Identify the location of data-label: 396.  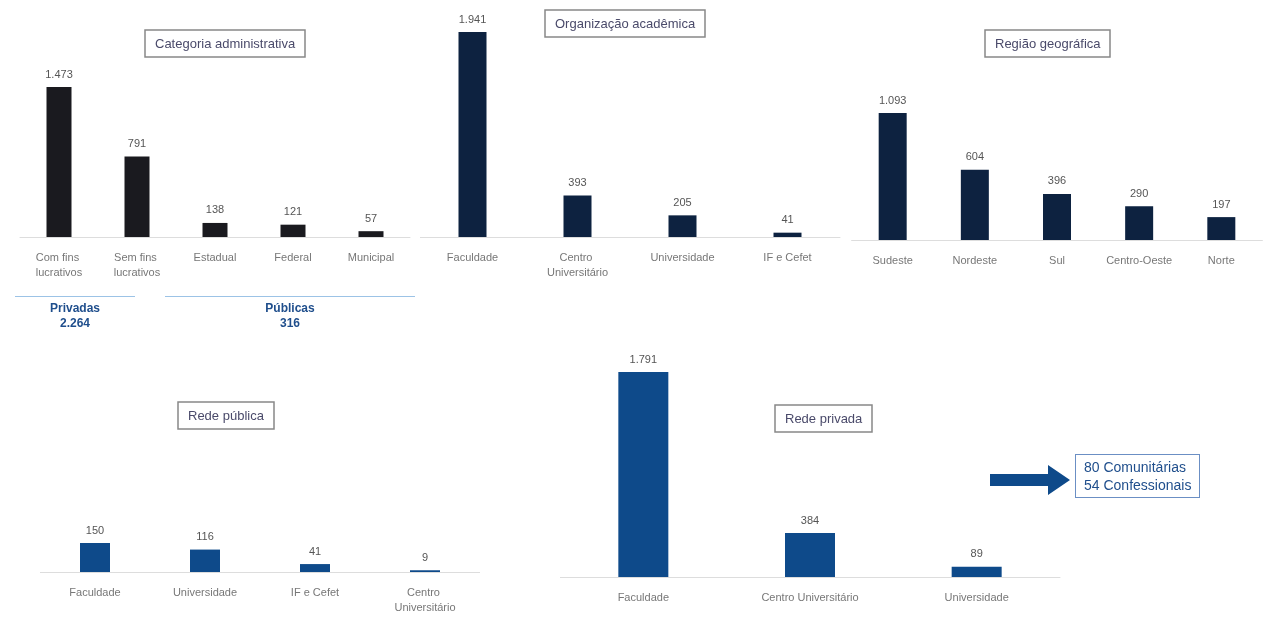
(1057, 180).